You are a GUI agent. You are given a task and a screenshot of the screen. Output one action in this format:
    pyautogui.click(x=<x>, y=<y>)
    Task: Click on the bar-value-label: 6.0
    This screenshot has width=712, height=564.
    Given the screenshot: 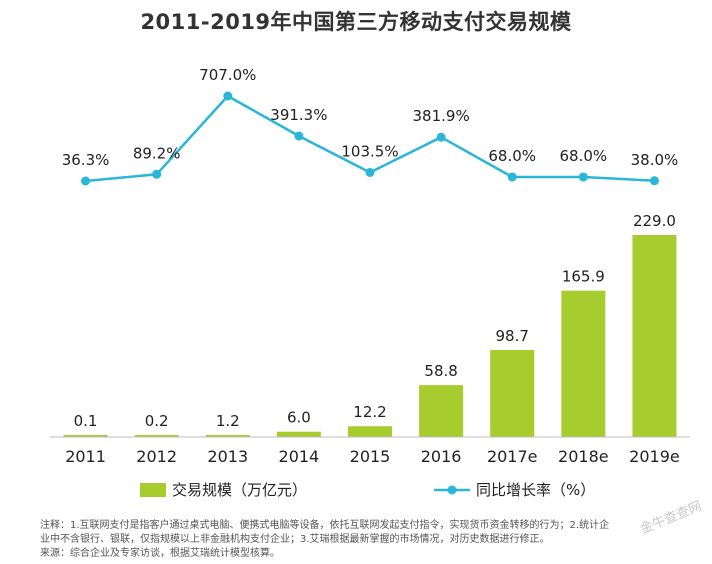 What is the action you would take?
    pyautogui.click(x=299, y=418)
    